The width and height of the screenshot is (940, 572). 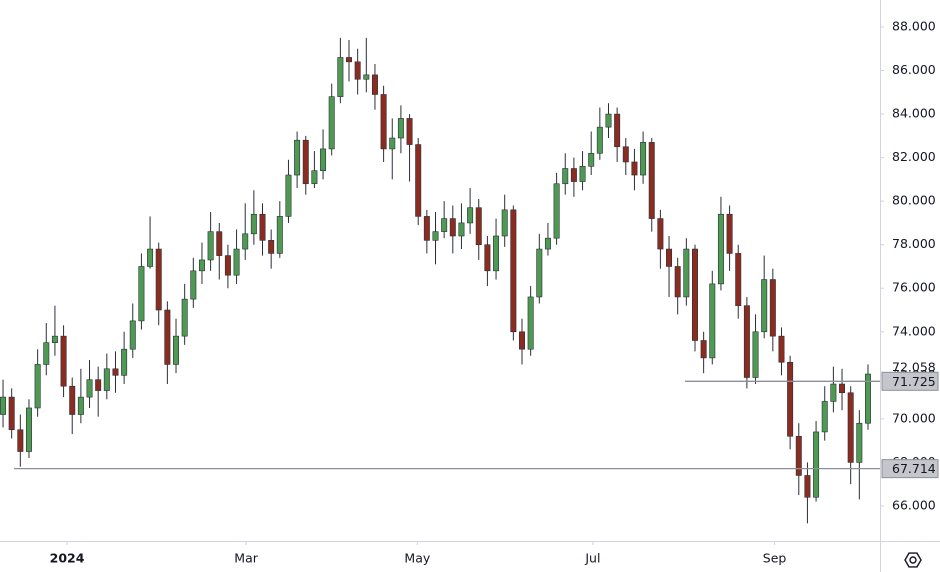 What do you see at coordinates (914, 69) in the screenshot?
I see `y-tick-label: 86.000` at bounding box center [914, 69].